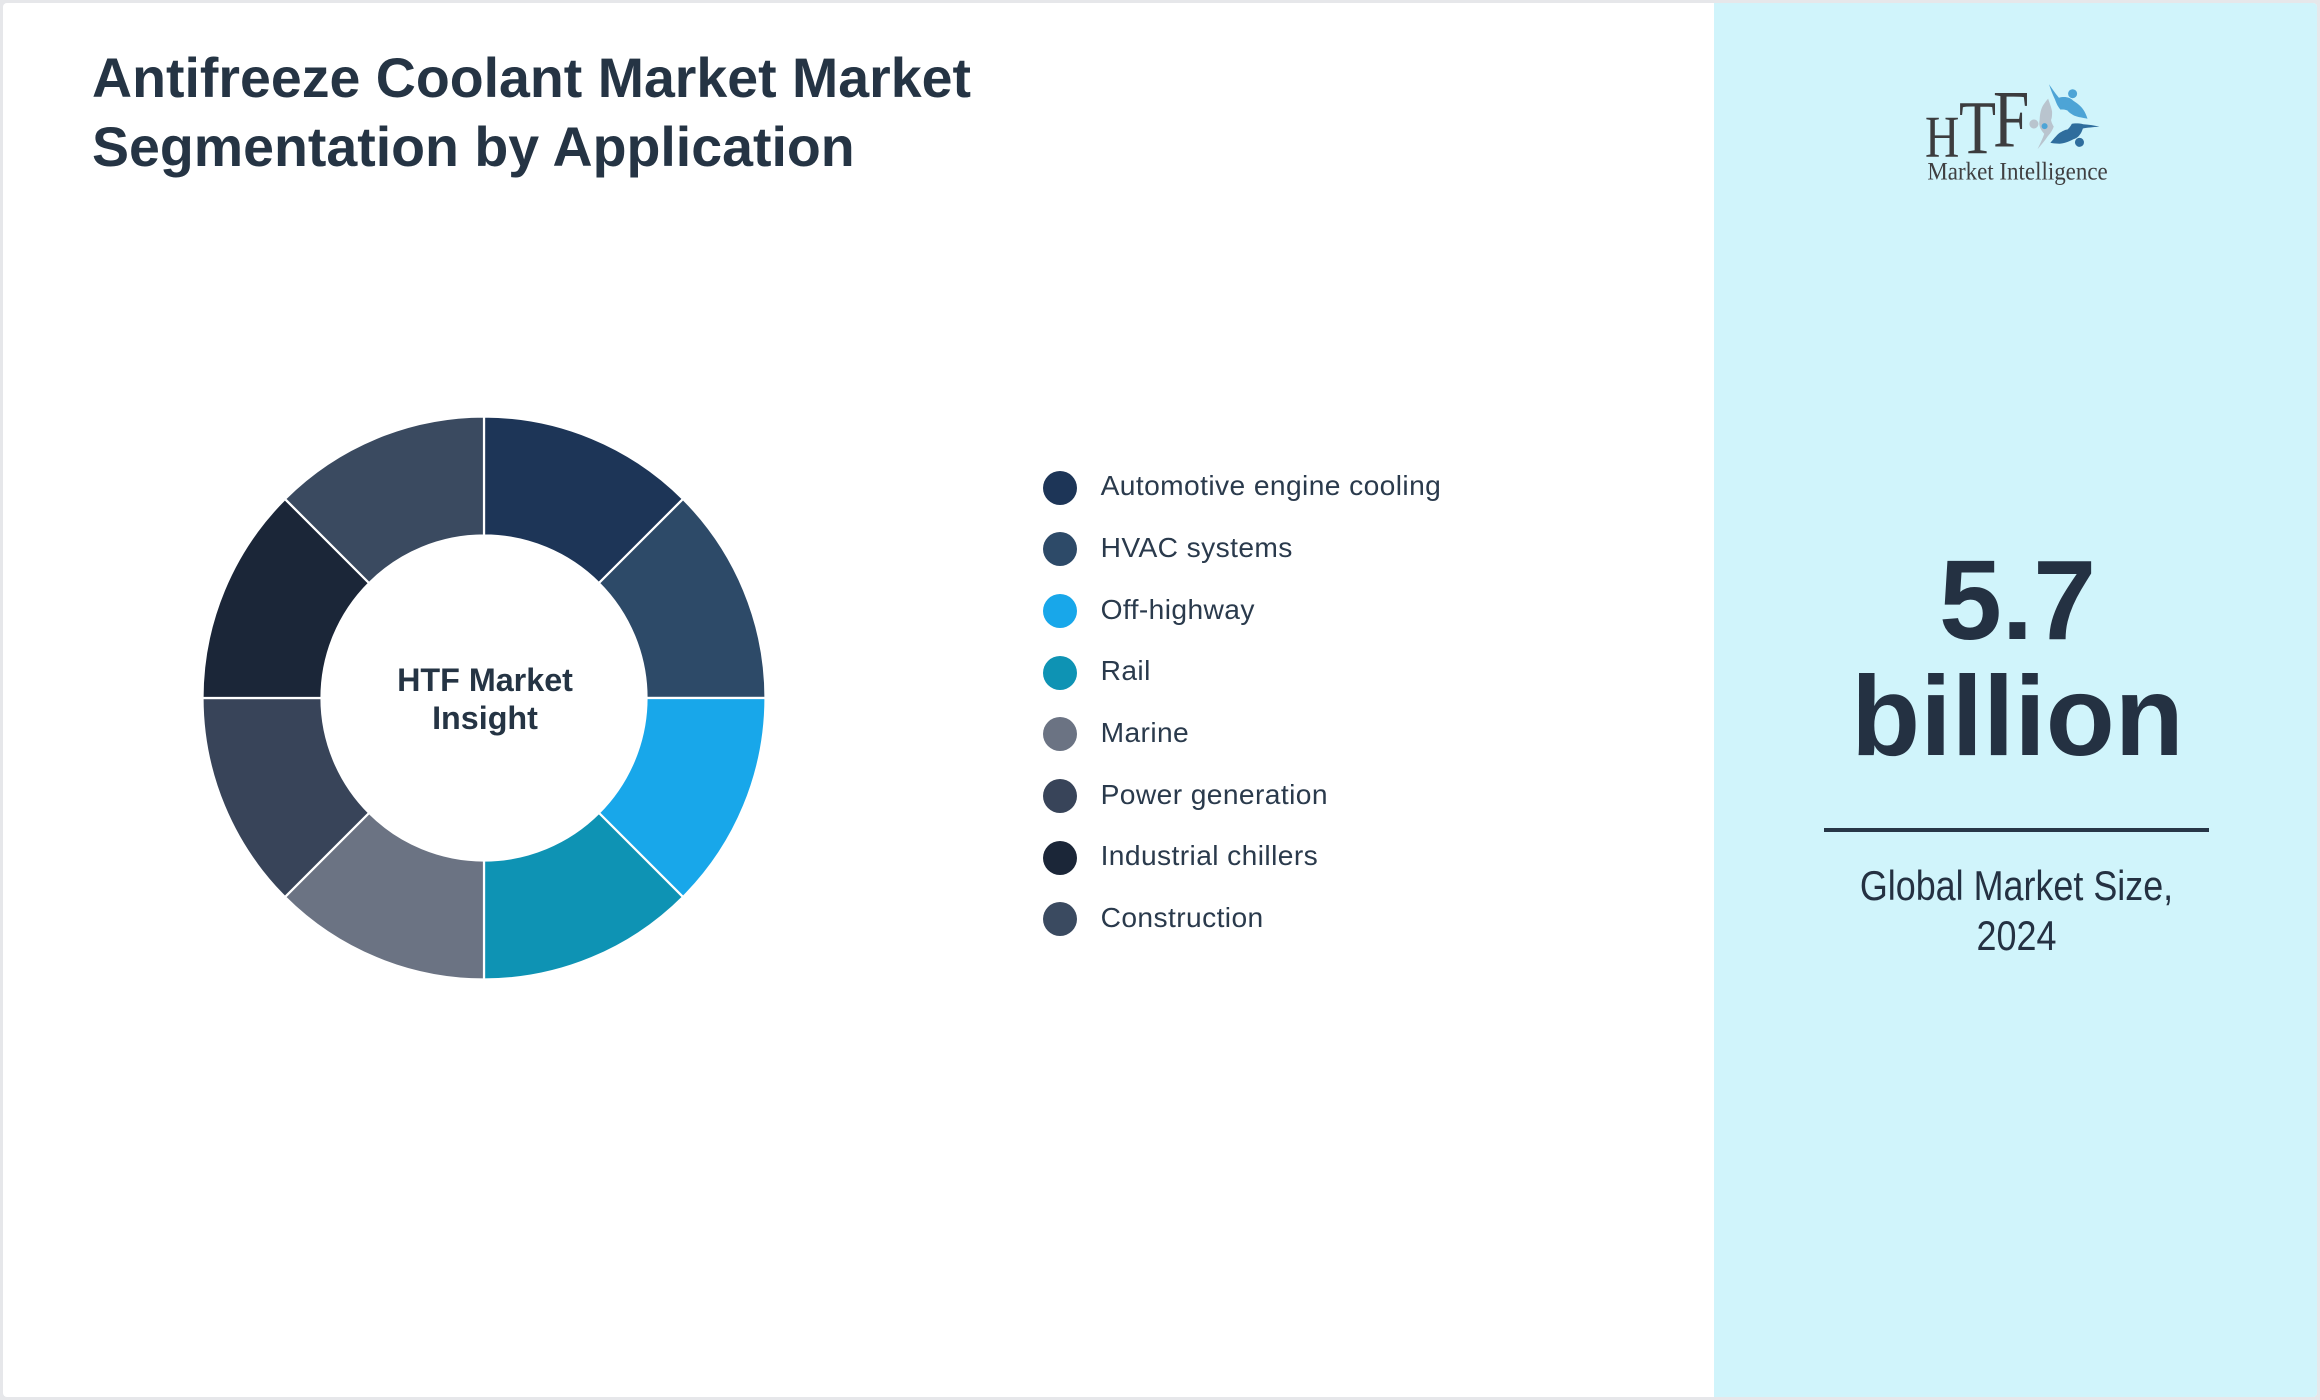 The height and width of the screenshot is (1400, 2320). What do you see at coordinates (2011, 120) in the screenshot?
I see `svg-text: F` at bounding box center [2011, 120].